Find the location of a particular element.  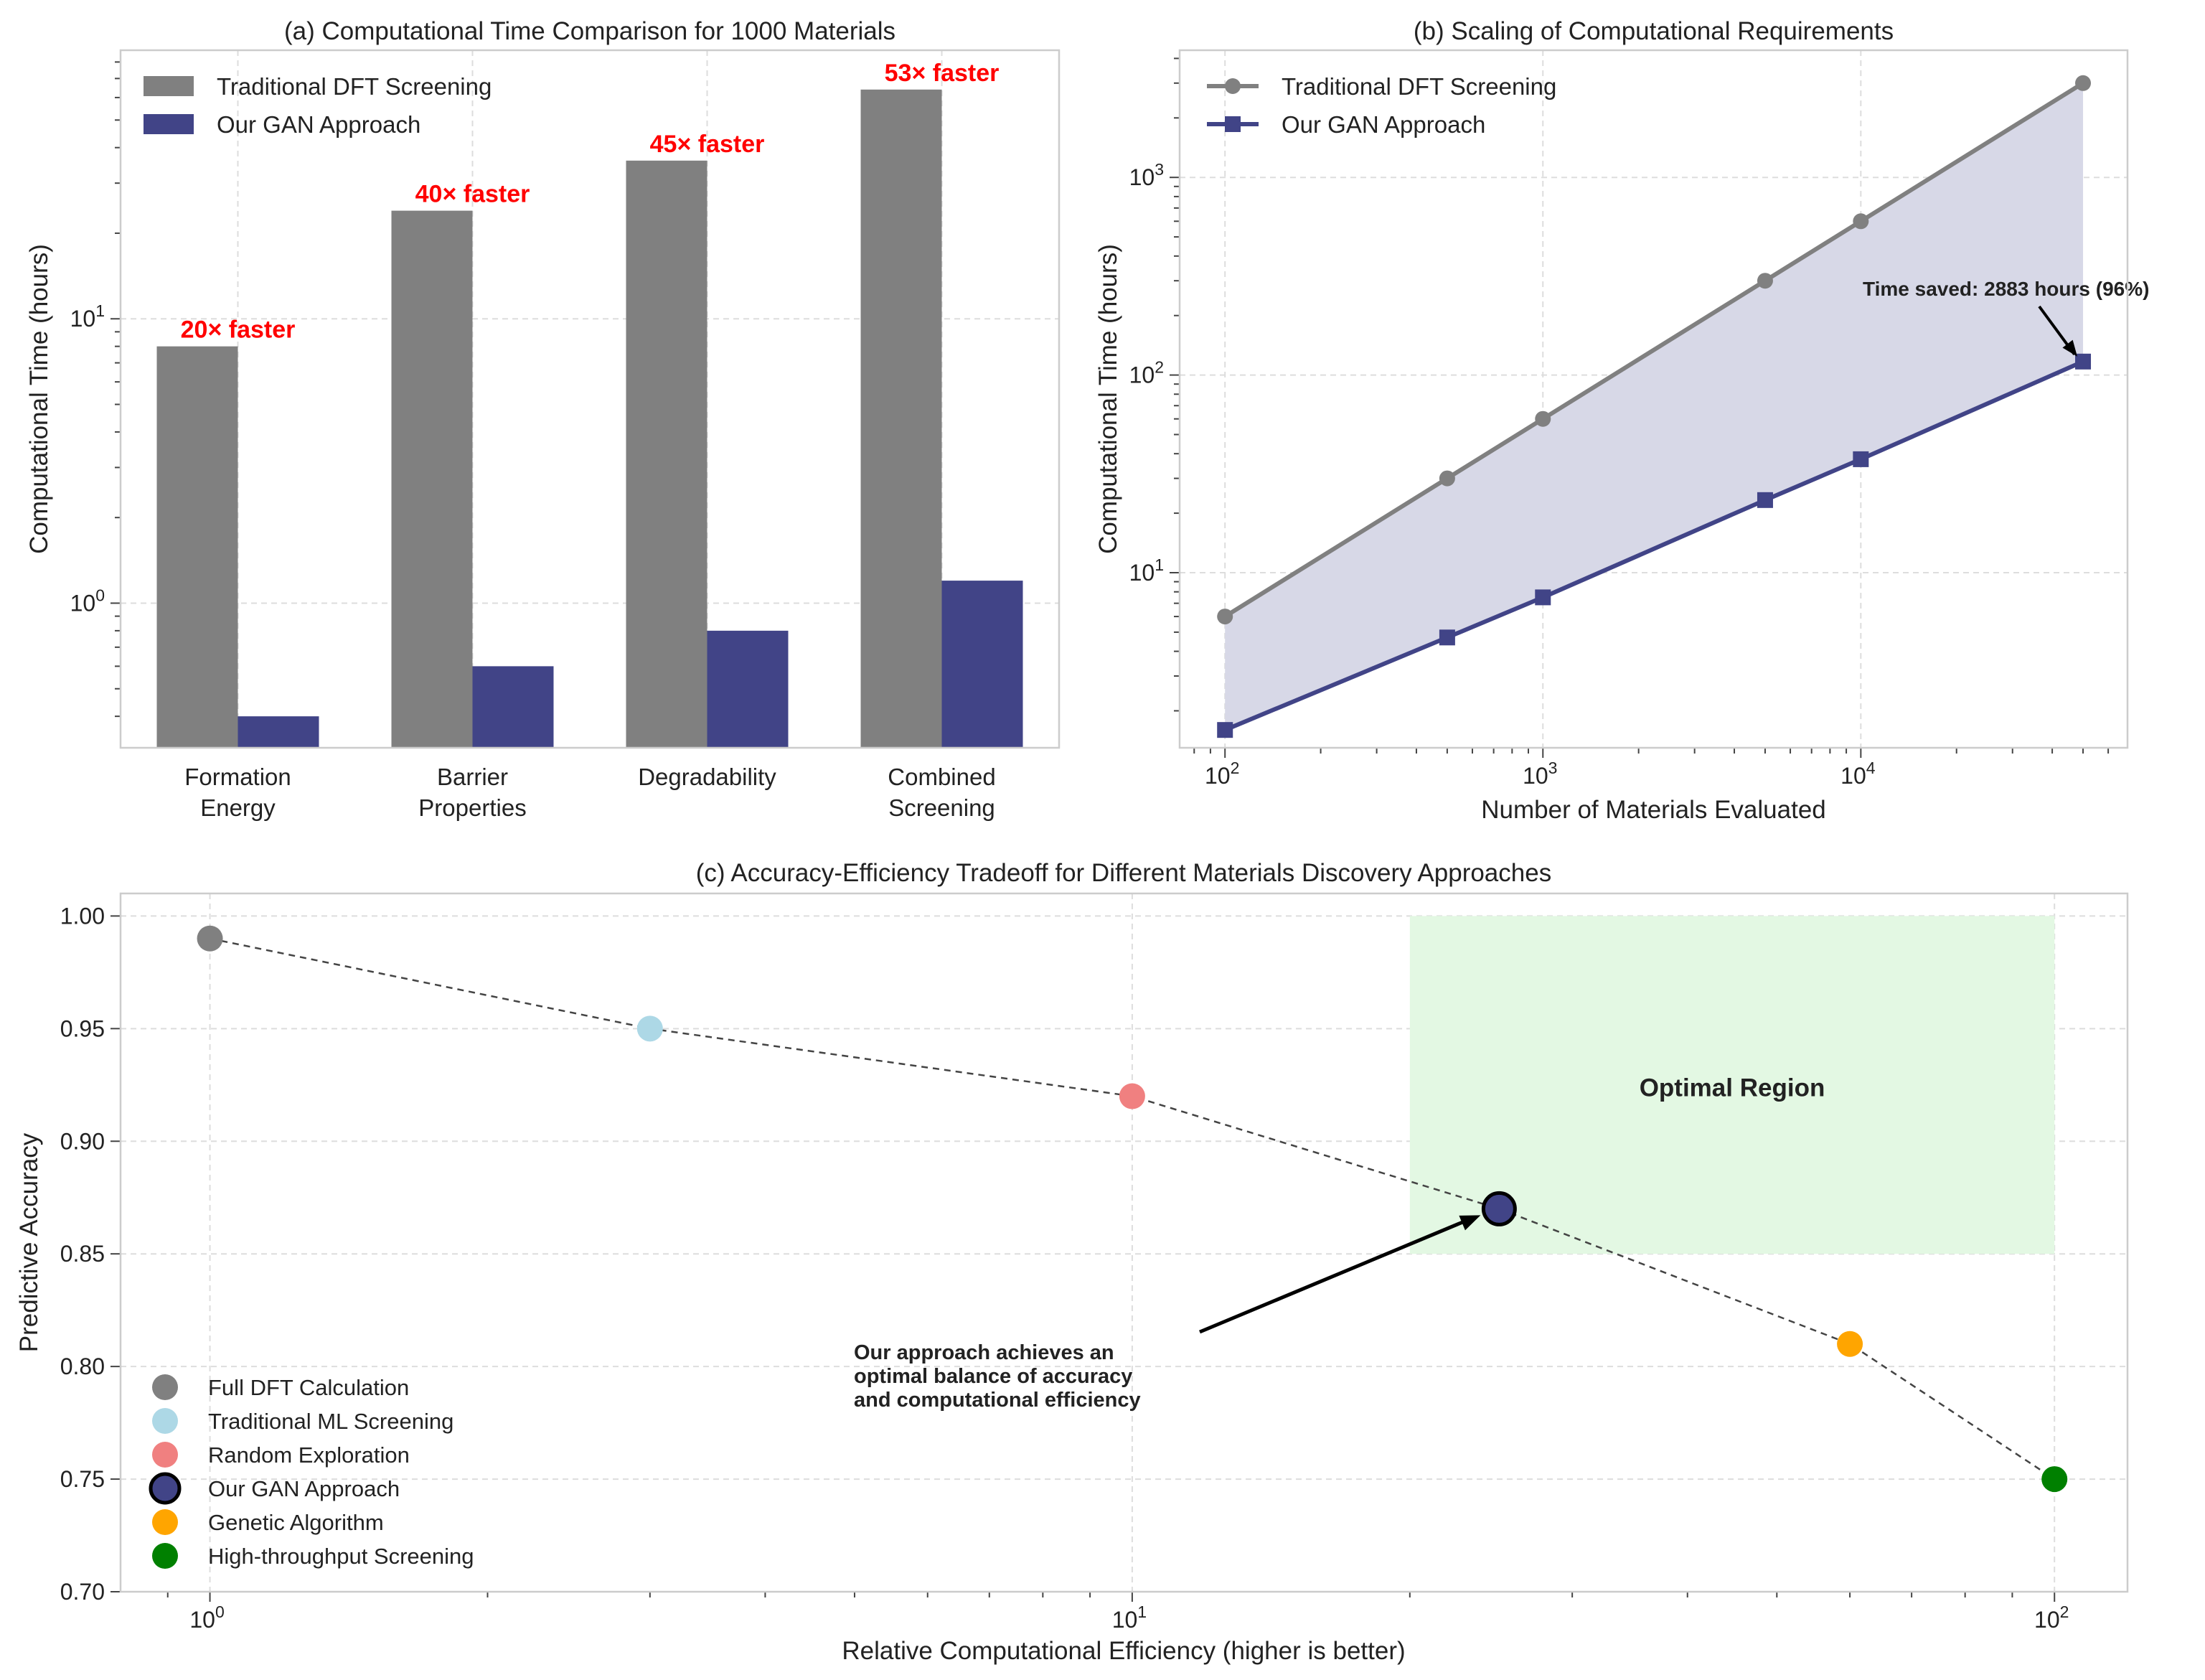

b-x-tick-label-1-exponent: 3 is located at coordinates (1553, 768).